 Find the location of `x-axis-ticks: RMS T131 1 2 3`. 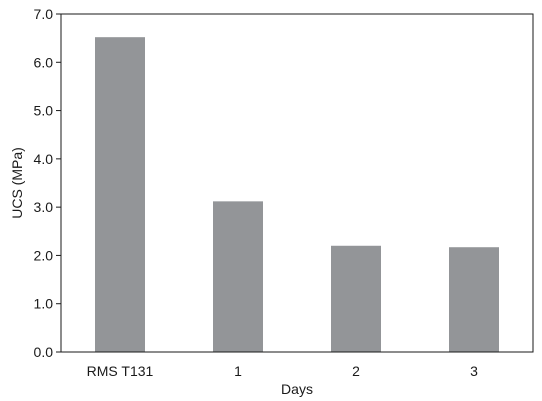

x-axis-ticks: RMS T131 1 2 3 is located at coordinates (282, 371).